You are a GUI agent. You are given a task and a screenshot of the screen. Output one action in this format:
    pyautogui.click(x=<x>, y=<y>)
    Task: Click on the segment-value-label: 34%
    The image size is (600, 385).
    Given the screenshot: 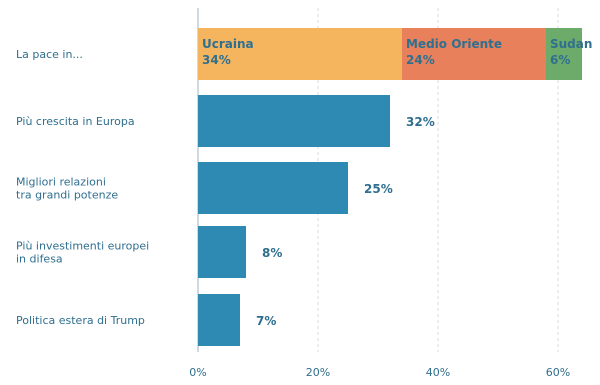 What is the action you would take?
    pyautogui.click(x=216, y=60)
    